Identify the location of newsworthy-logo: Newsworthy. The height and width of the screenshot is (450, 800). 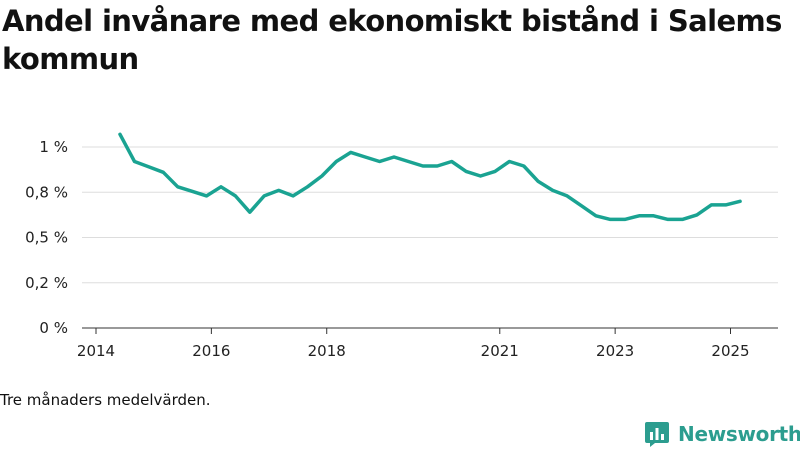
(722, 434).